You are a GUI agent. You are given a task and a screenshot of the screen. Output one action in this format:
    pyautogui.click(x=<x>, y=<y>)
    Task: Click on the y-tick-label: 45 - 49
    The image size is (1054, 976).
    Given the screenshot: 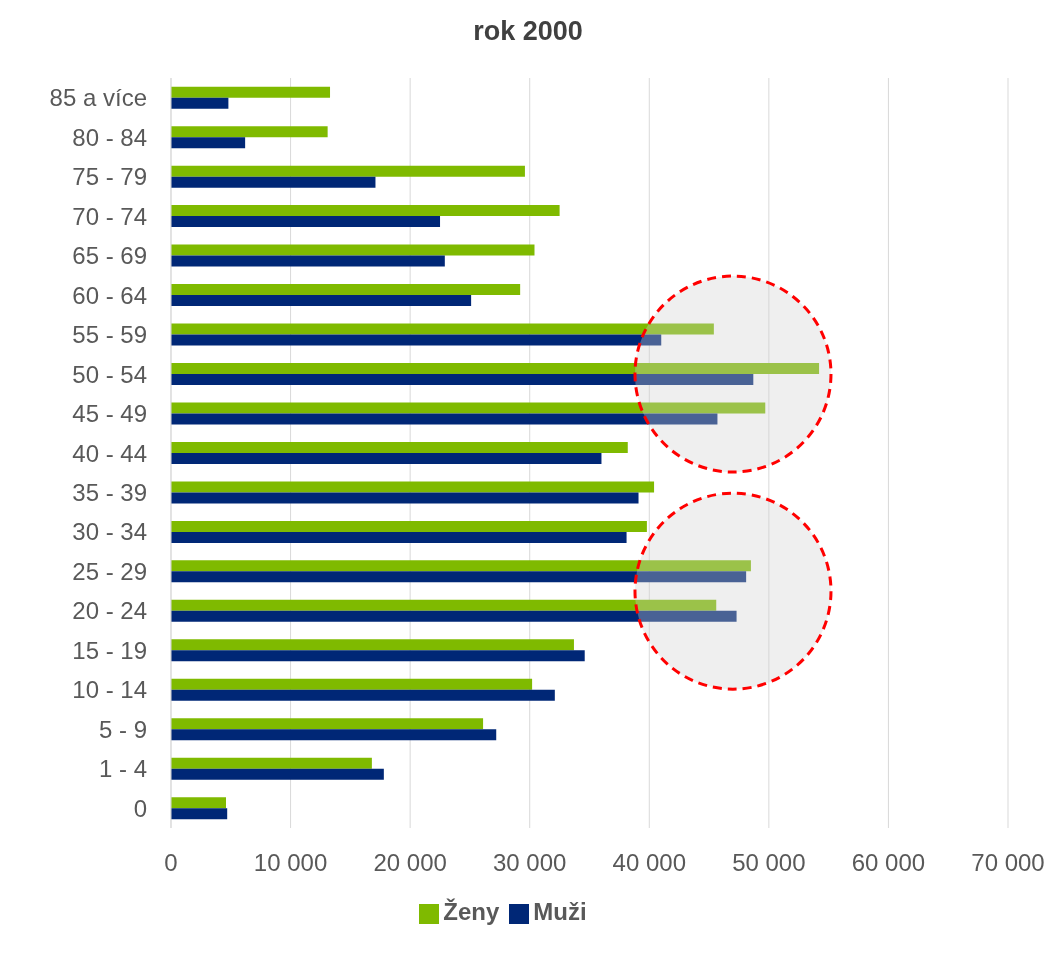 What is the action you would take?
    pyautogui.click(x=109, y=414)
    